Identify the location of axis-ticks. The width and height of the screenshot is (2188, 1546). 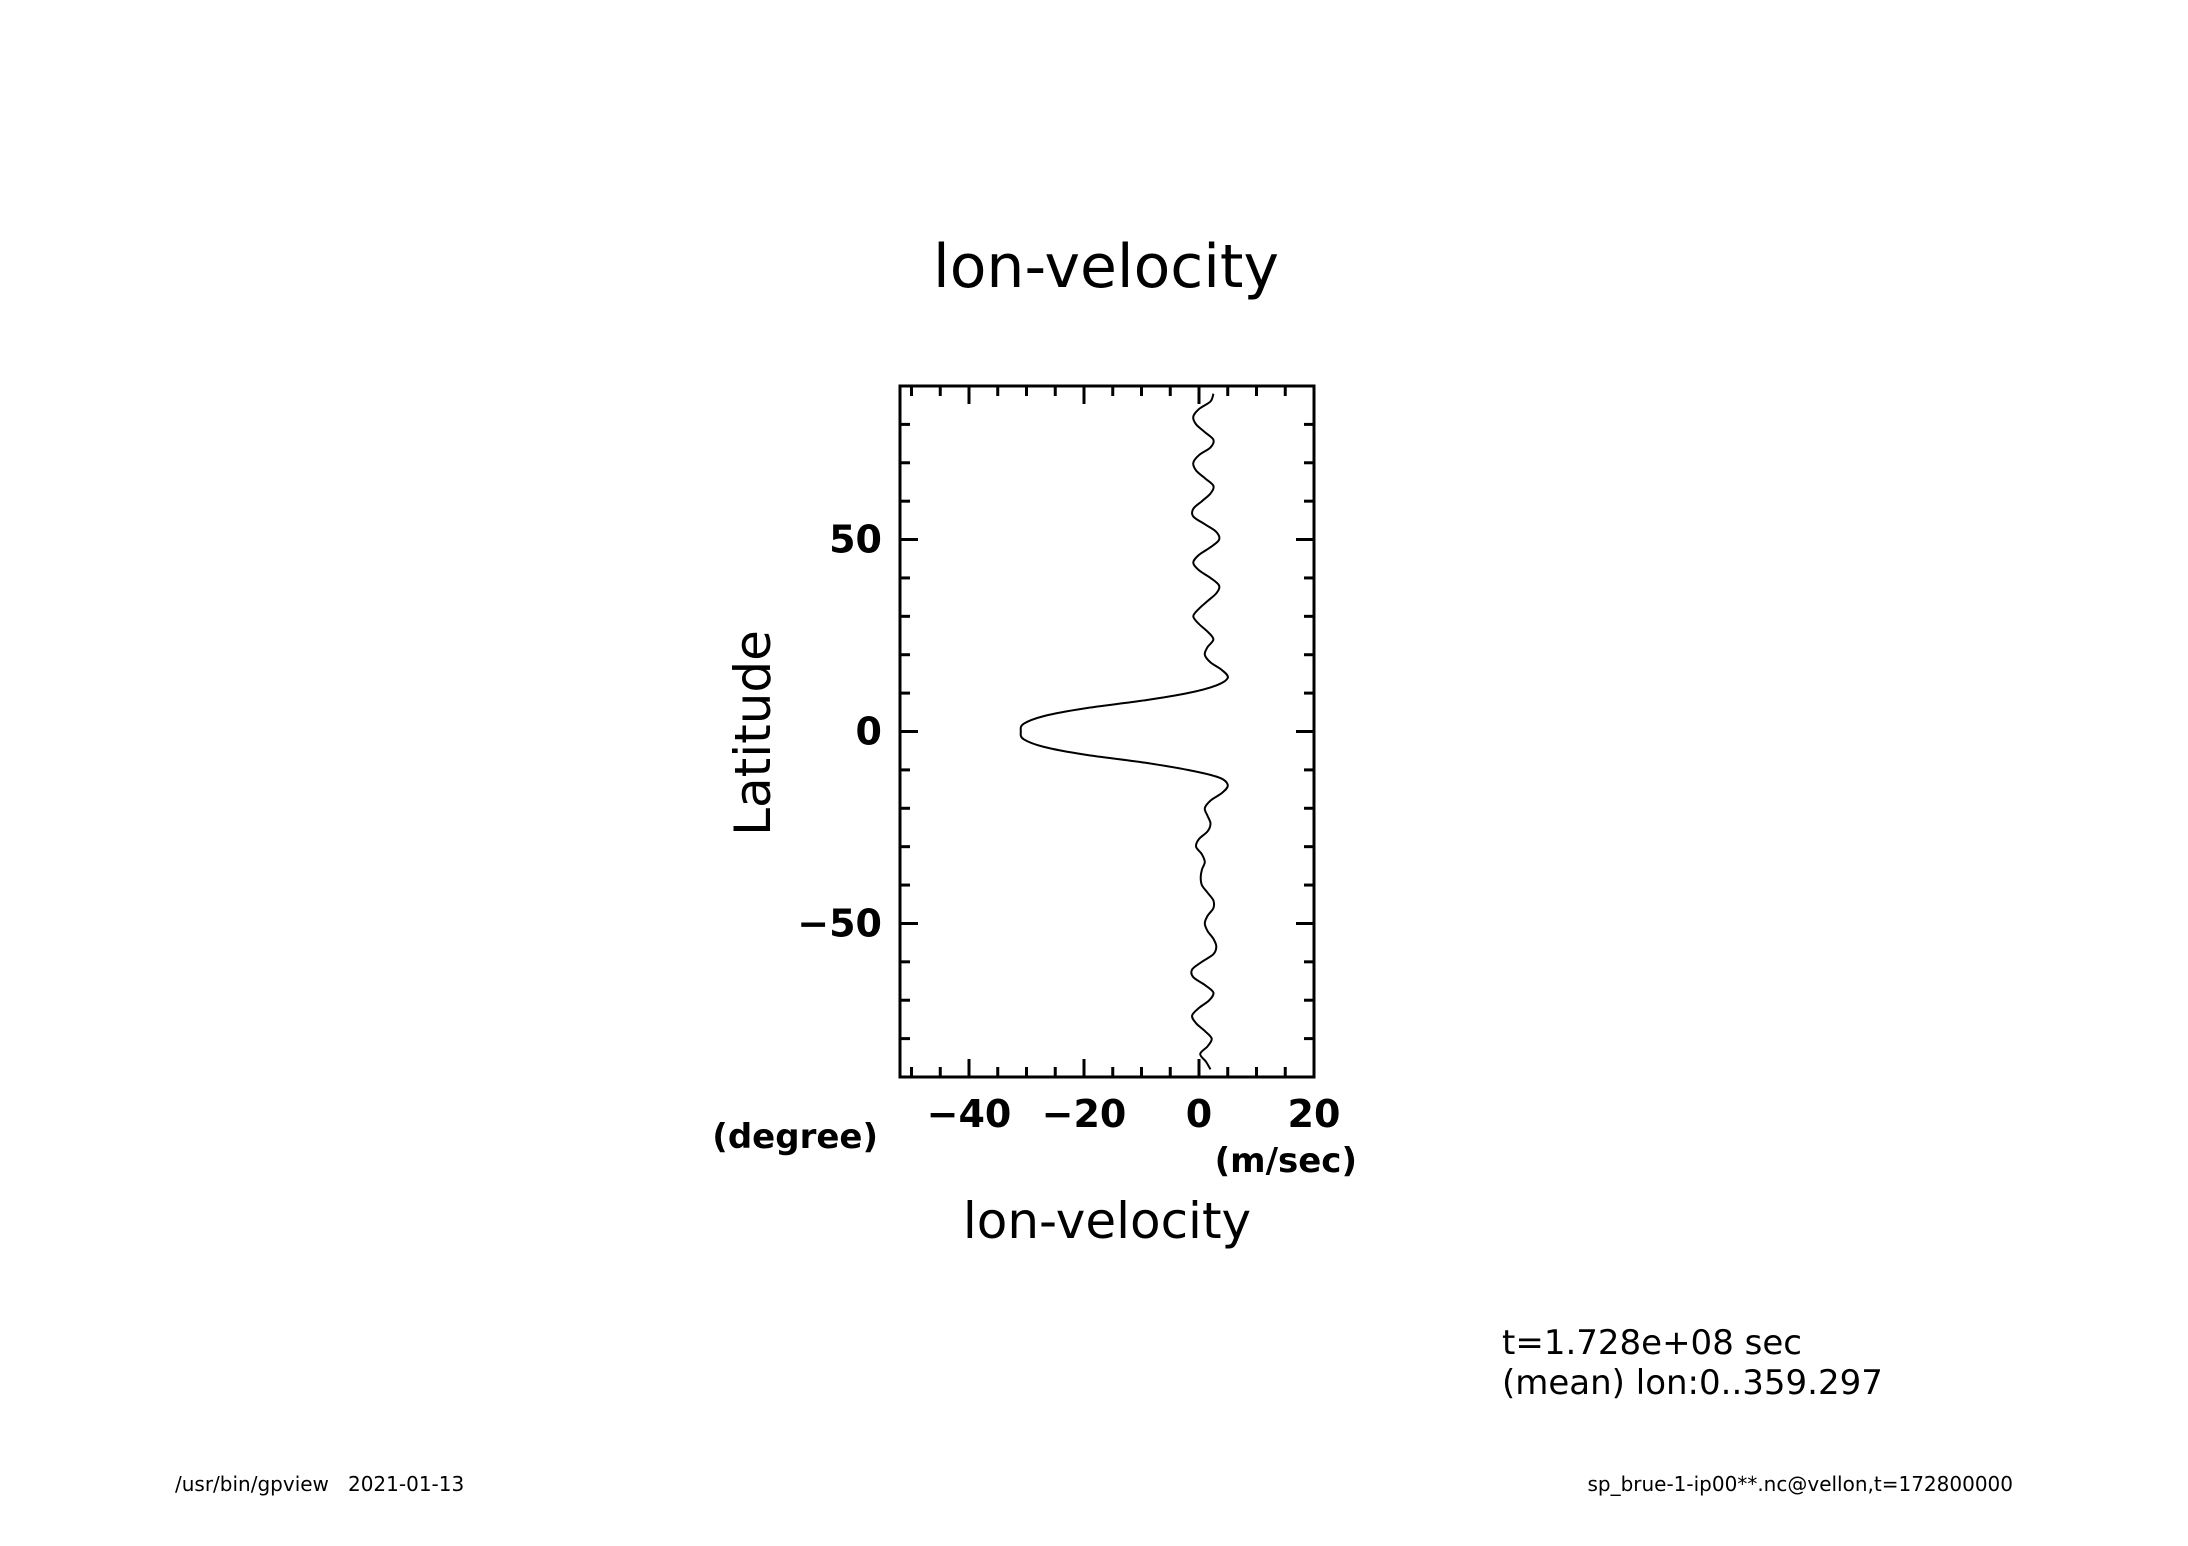
(1108, 731).